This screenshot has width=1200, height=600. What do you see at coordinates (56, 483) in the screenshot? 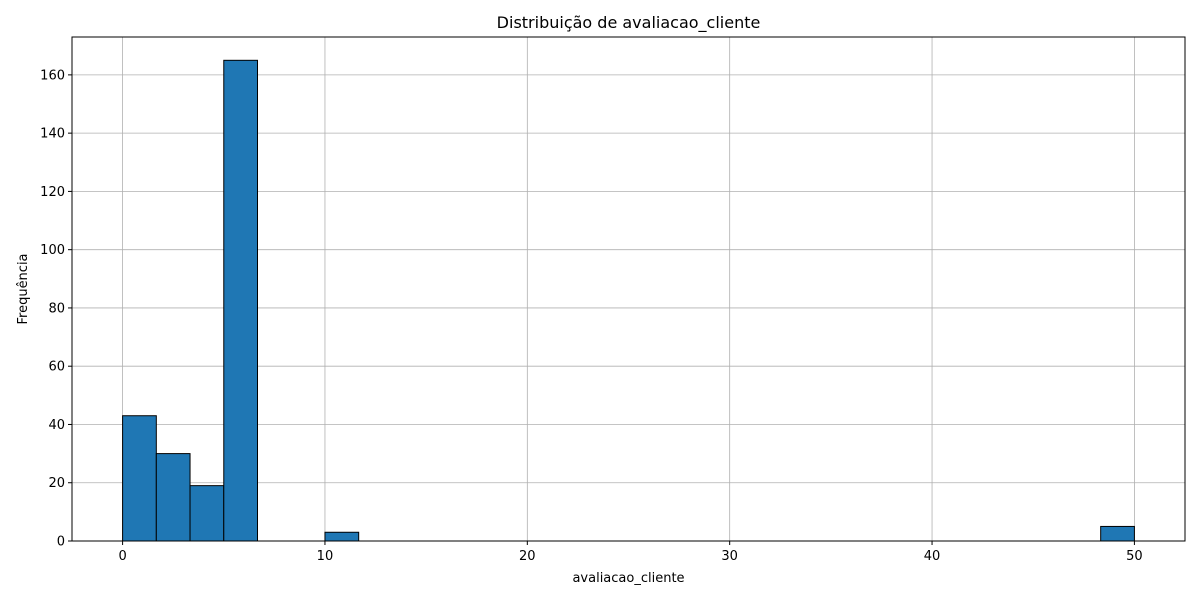
I see `y-tick-label: 20` at bounding box center [56, 483].